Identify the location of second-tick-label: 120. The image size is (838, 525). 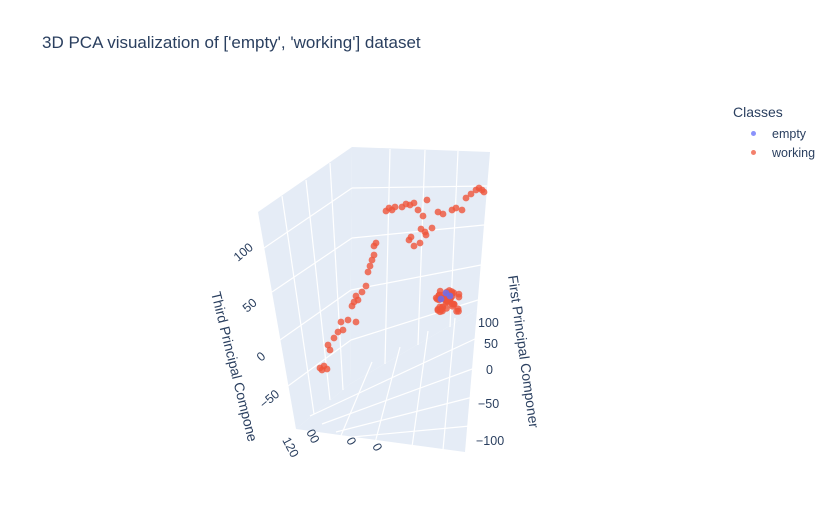
(290, 447).